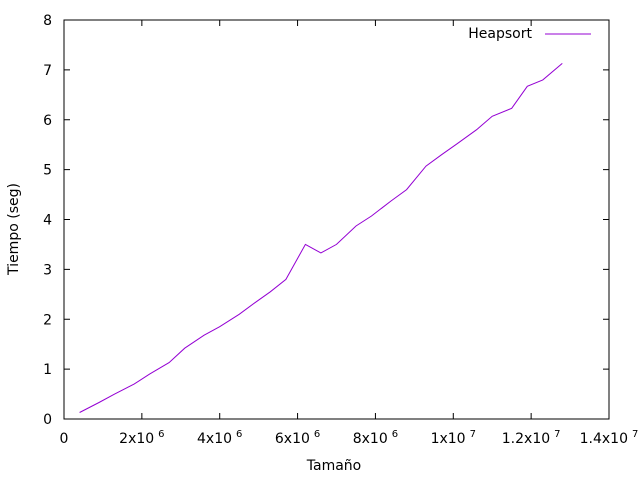  What do you see at coordinates (448, 439) in the screenshot?
I see `x-tick-label-base: 1x10` at bounding box center [448, 439].